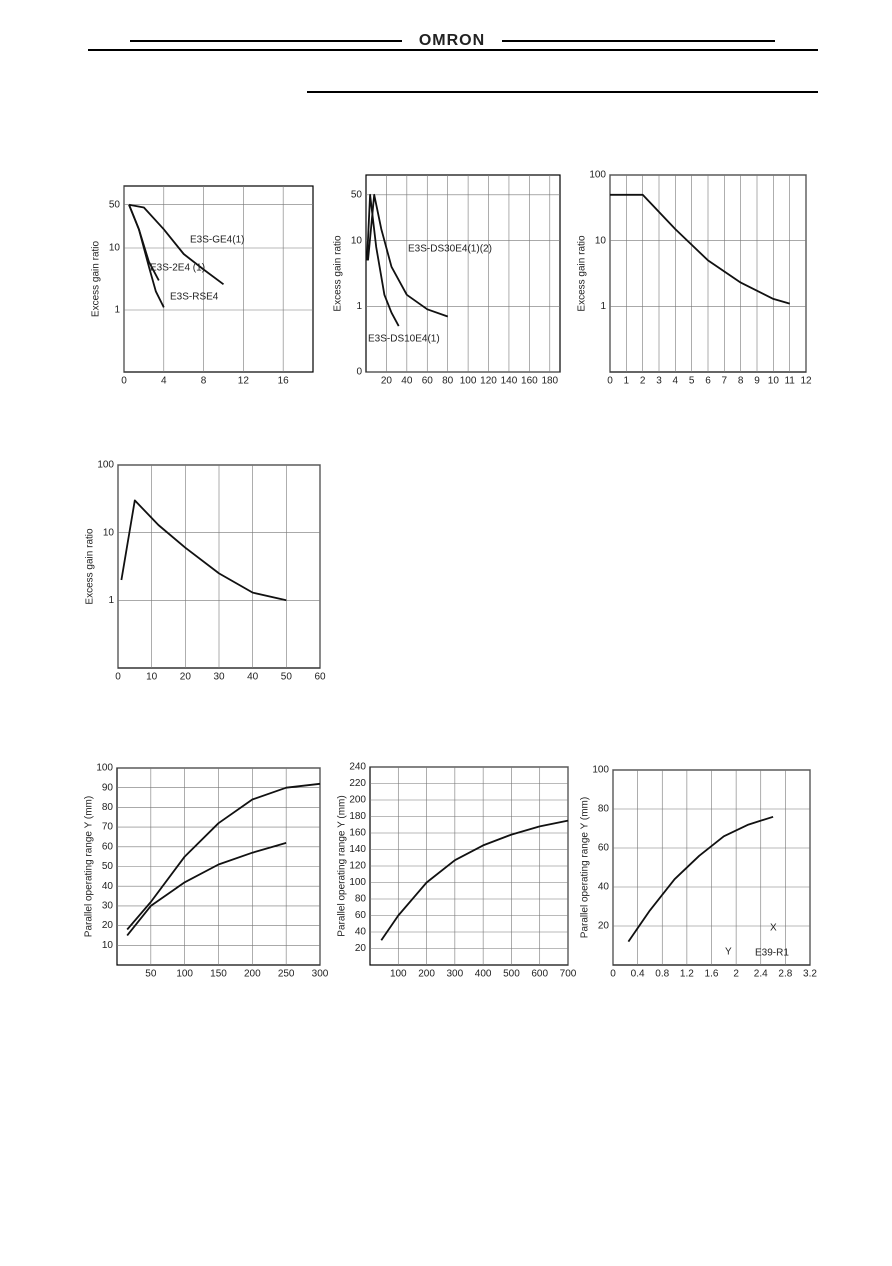 This screenshot has width=892, height=1266. I want to click on x-tick-label: 16, so click(284, 381).